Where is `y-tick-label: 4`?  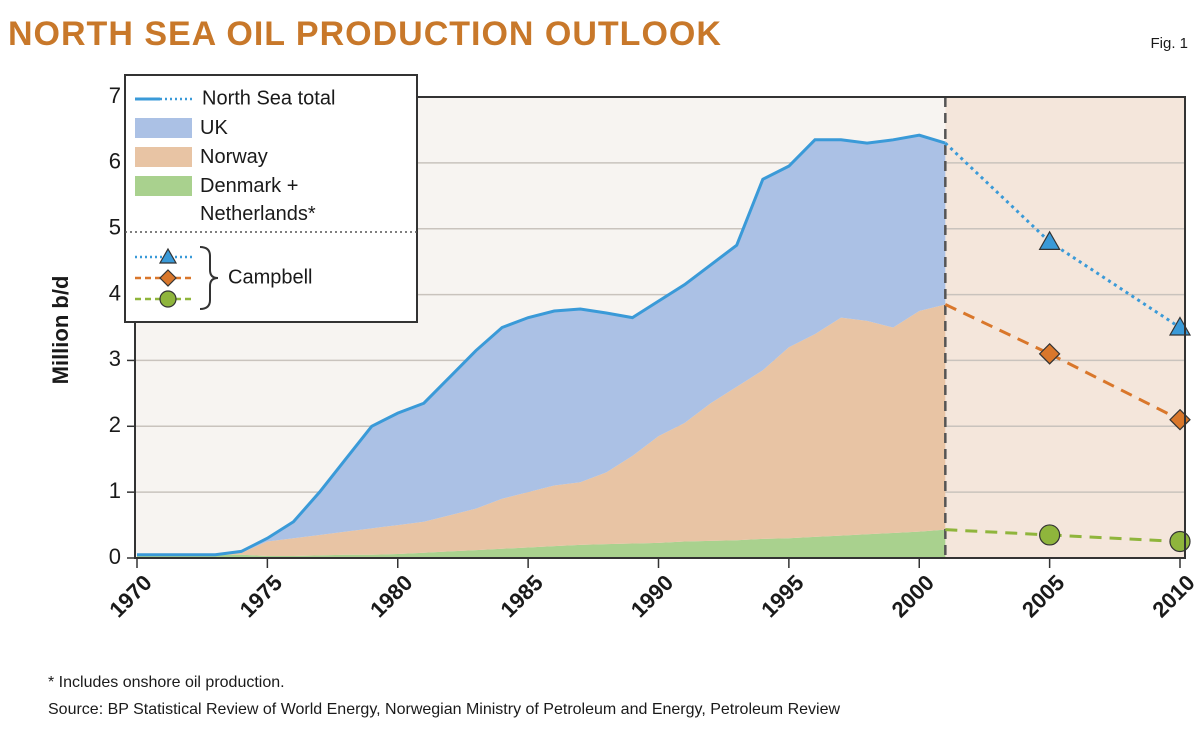 y-tick-label: 4 is located at coordinates (115, 292).